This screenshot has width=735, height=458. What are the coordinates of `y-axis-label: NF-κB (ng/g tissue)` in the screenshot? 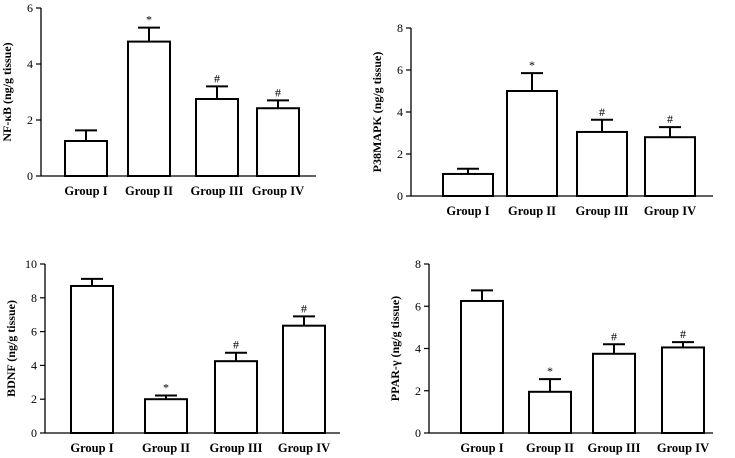 It's located at (7, 91).